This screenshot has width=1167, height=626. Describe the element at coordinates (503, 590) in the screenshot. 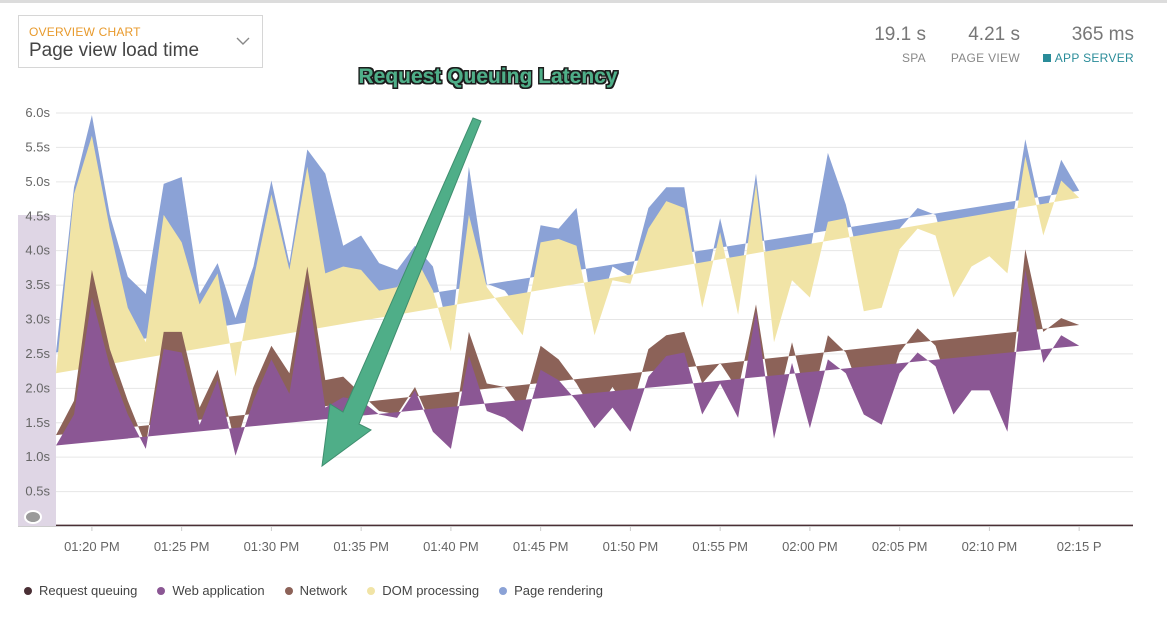

I see `legend-page-rendering-swatch` at that location.